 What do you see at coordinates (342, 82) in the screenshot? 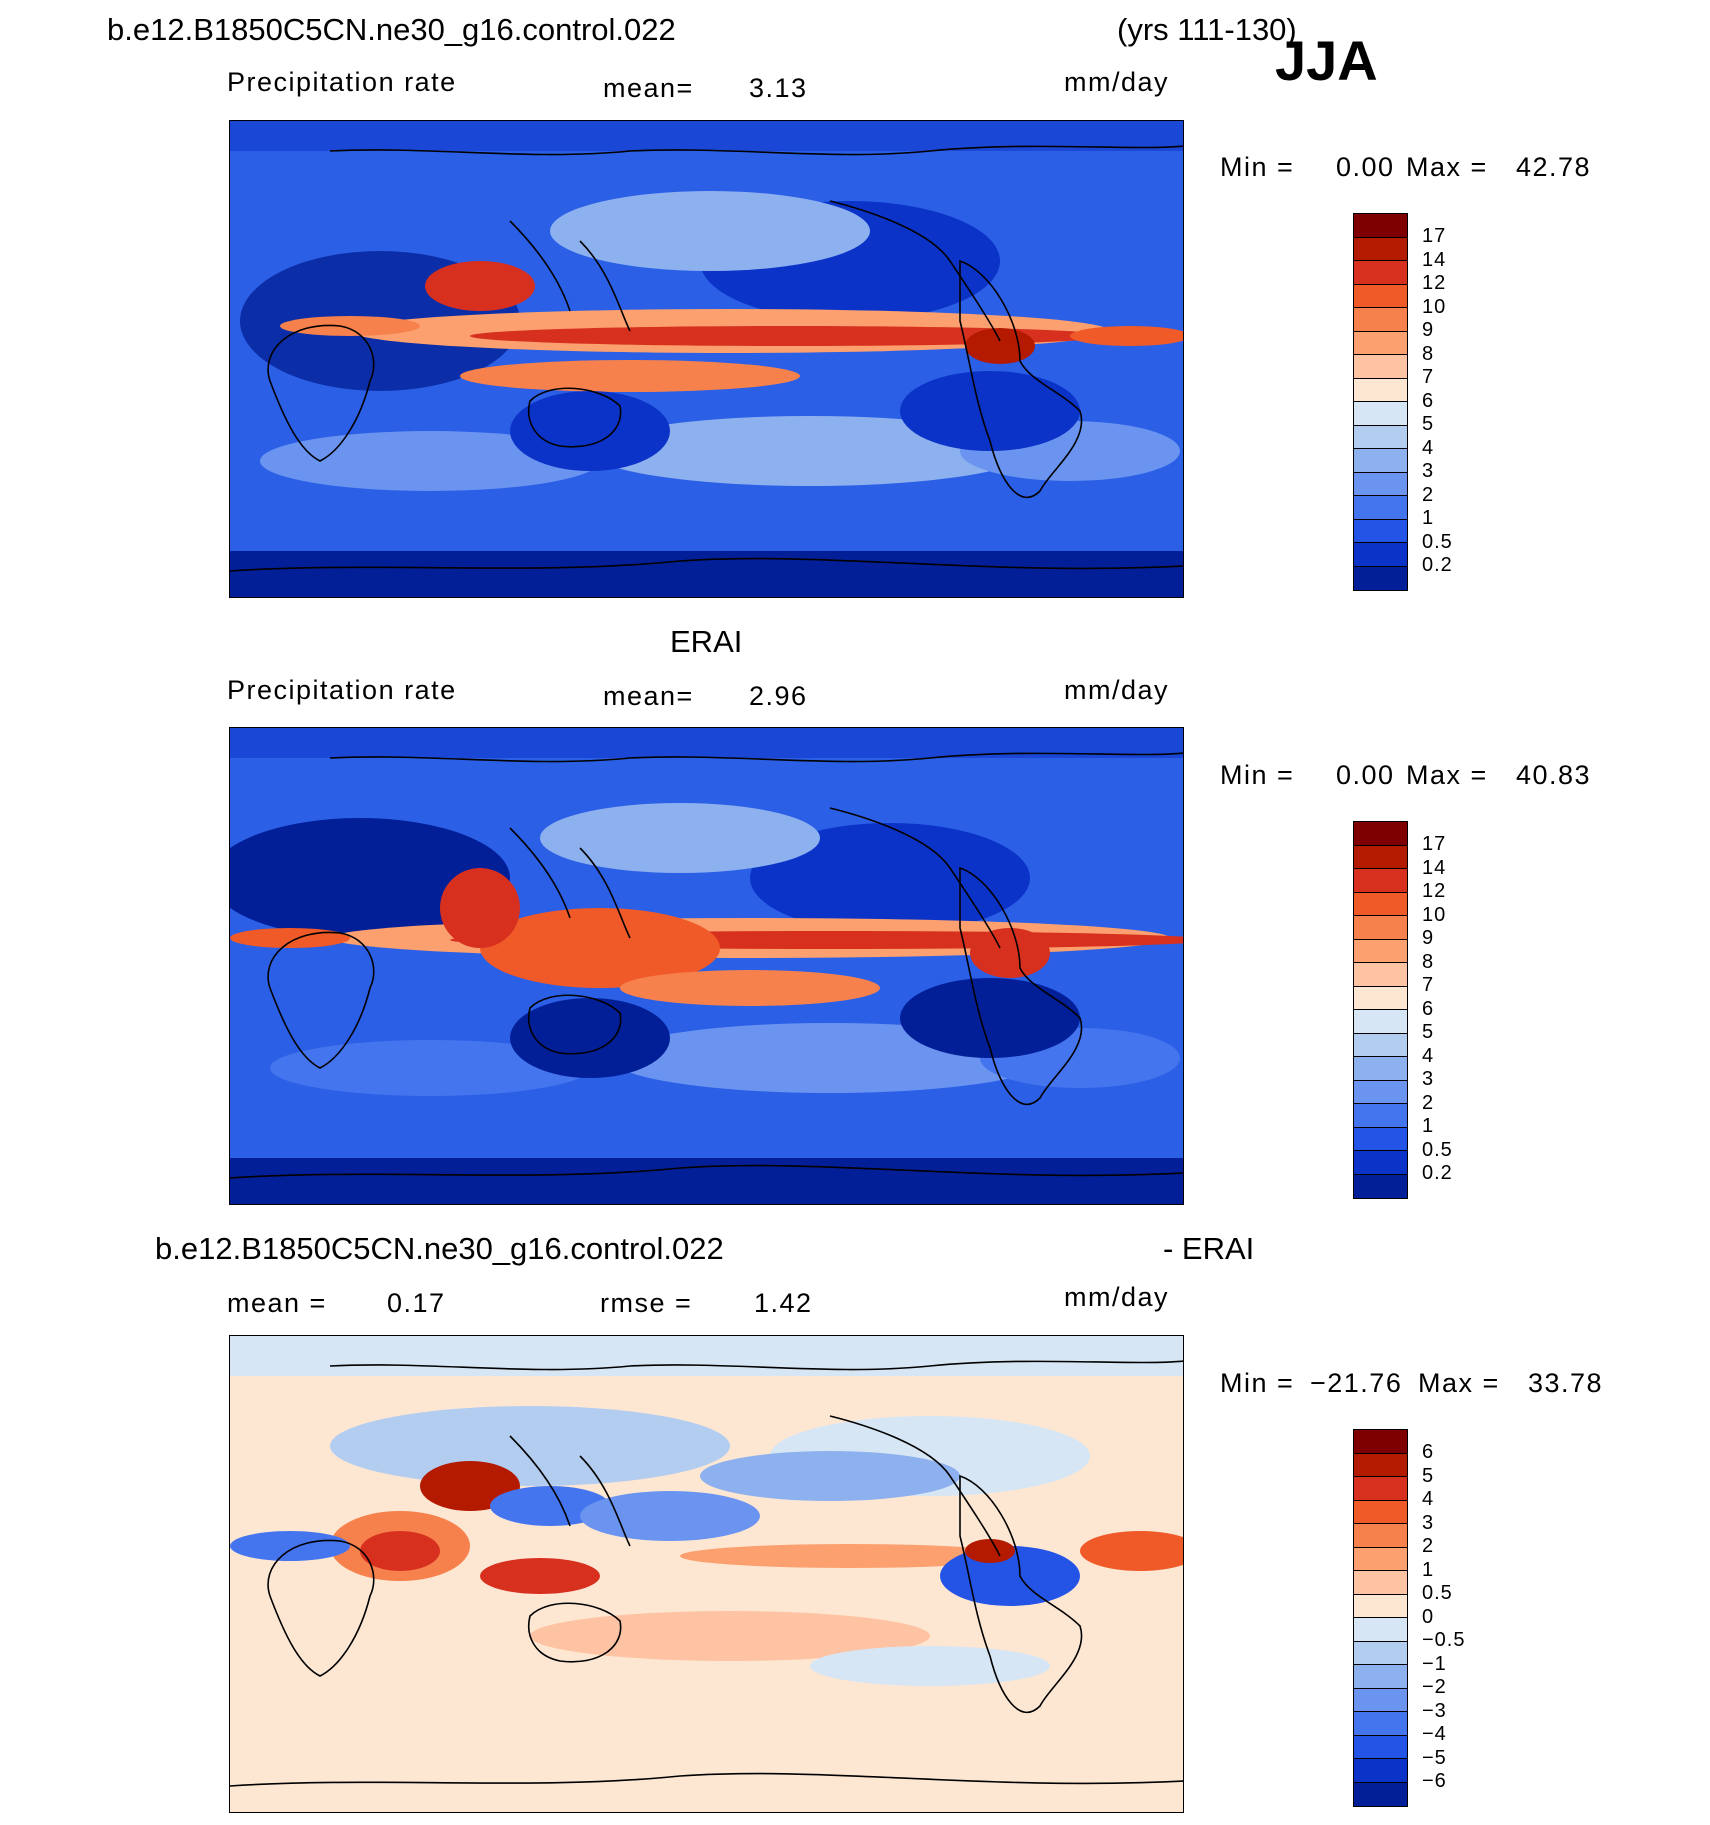
I see `panel1-variable-label: Precipitation rate` at bounding box center [342, 82].